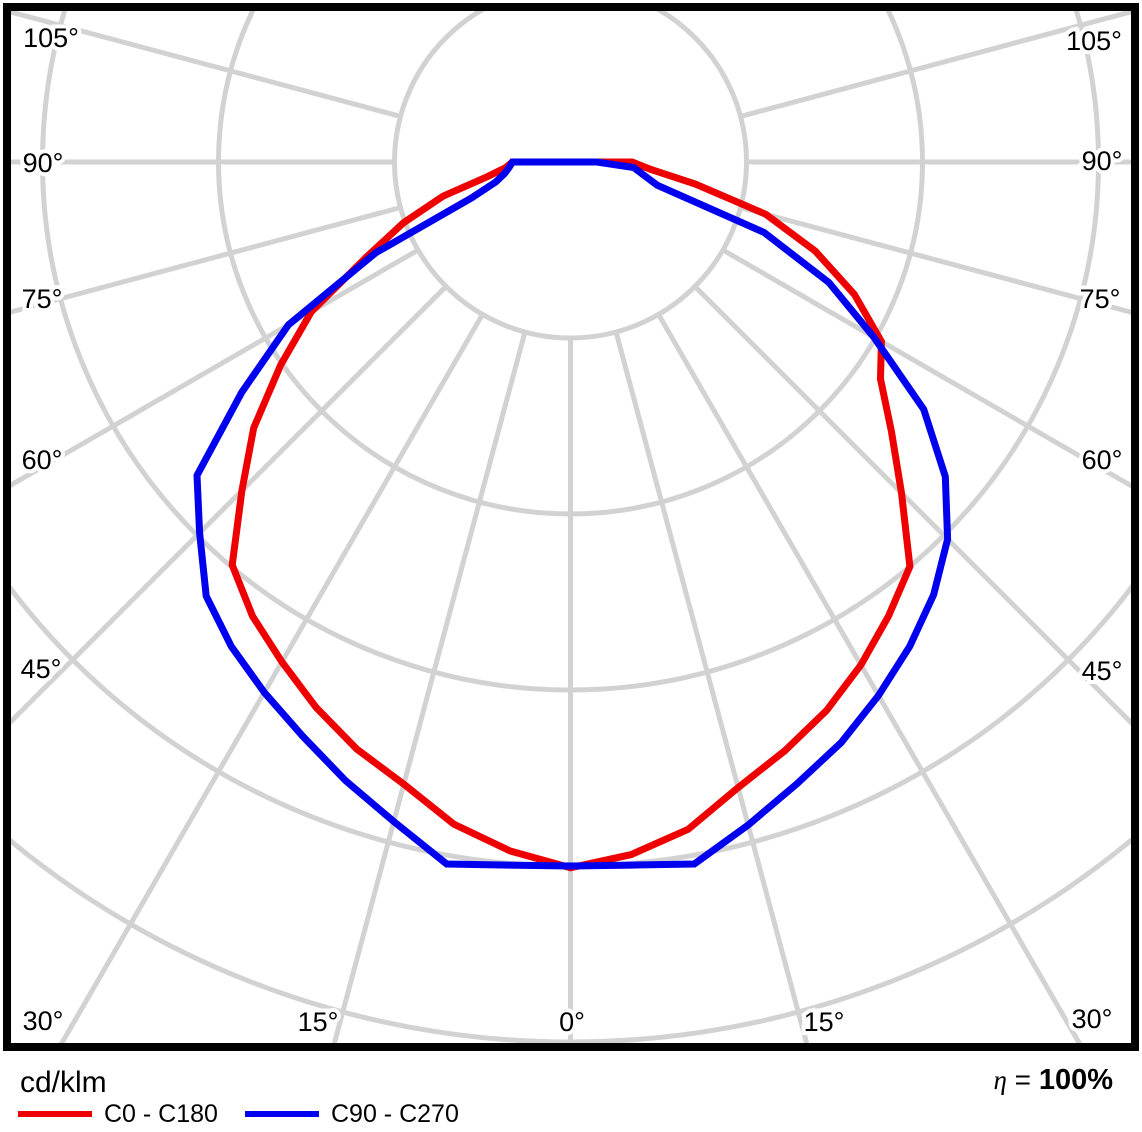 The image size is (1142, 1132). What do you see at coordinates (572, 1022) in the screenshot?
I see `angle-label-0: 0°` at bounding box center [572, 1022].